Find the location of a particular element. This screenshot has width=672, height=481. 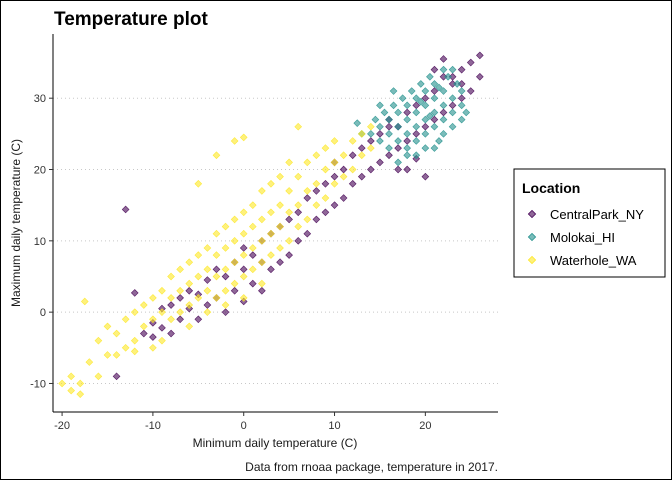

legend-swatch is located at coordinates (532, 260).